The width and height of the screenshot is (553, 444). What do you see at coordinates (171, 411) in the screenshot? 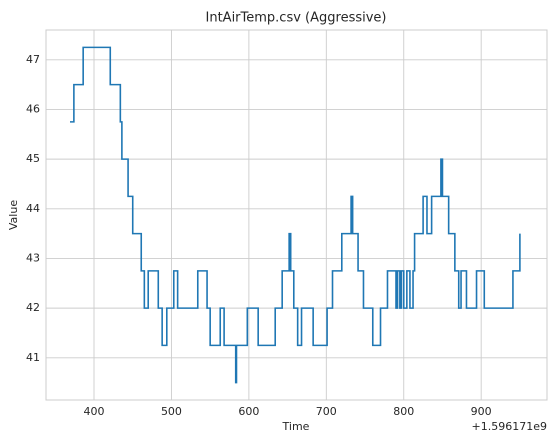
I see `x-tick-label: 500` at bounding box center [171, 411].